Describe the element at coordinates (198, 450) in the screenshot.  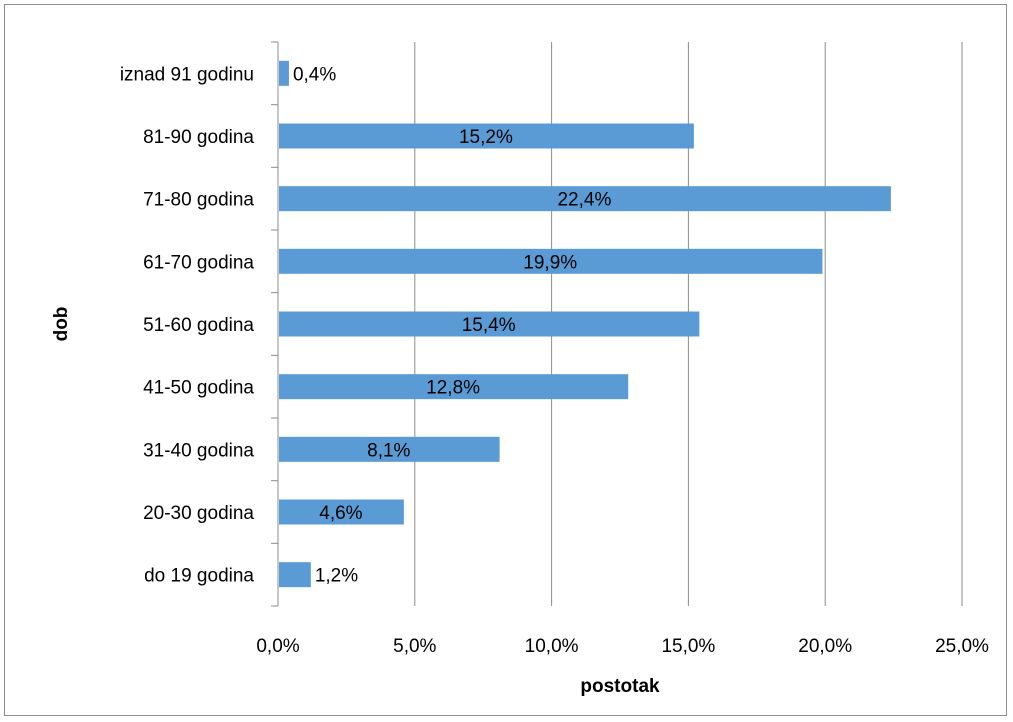
I see `y-category-label: 31-40 godina` at that location.